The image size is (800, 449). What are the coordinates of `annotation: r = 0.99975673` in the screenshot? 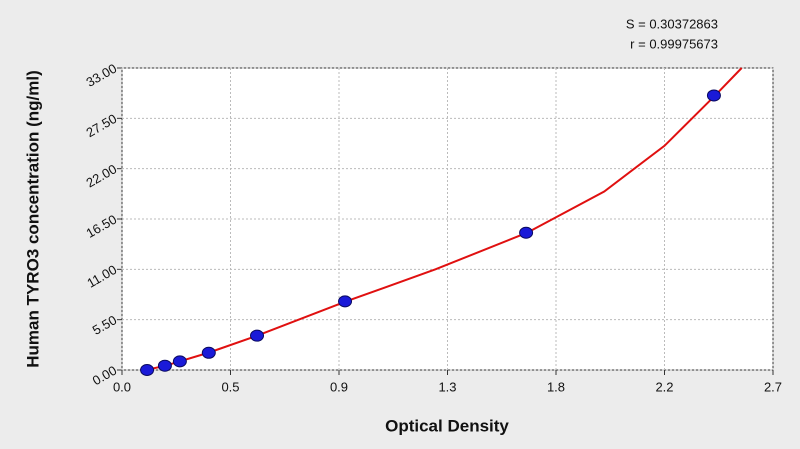 It's located at (674, 43).